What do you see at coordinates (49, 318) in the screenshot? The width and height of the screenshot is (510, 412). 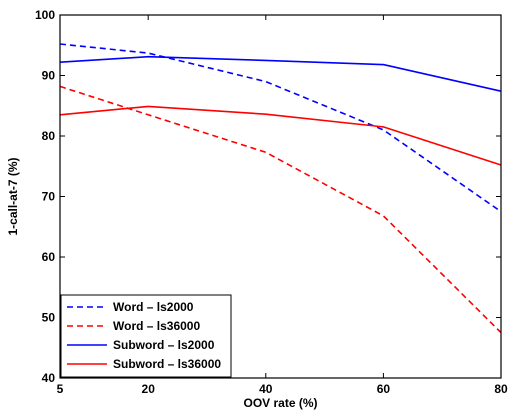 I see `y-tick-label: 50` at bounding box center [49, 318].